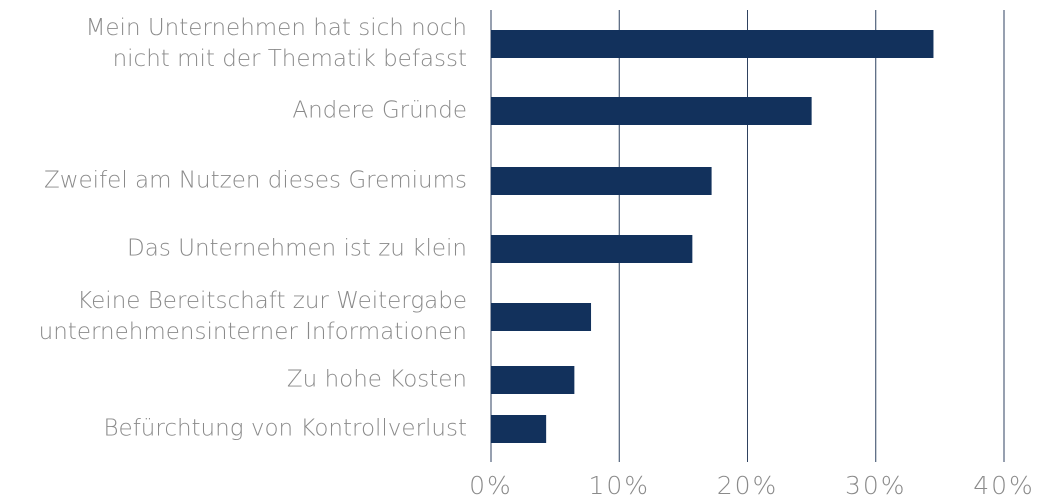  What do you see at coordinates (379, 111) in the screenshot?
I see `y-tick-label: Andere Gründe` at bounding box center [379, 111].